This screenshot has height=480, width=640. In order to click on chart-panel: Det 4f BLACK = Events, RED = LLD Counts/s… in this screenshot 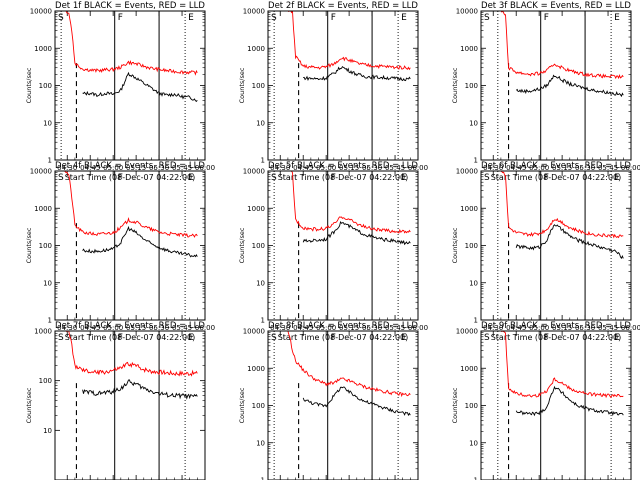, I will do `click(120, 251)`.